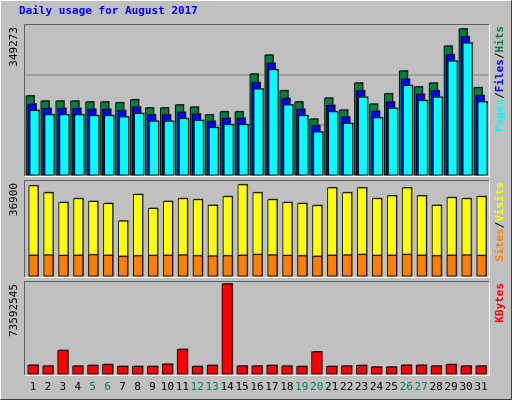  What do you see at coordinates (499, 115) in the screenshot?
I see `legend-entry: Pages` at bounding box center [499, 115].